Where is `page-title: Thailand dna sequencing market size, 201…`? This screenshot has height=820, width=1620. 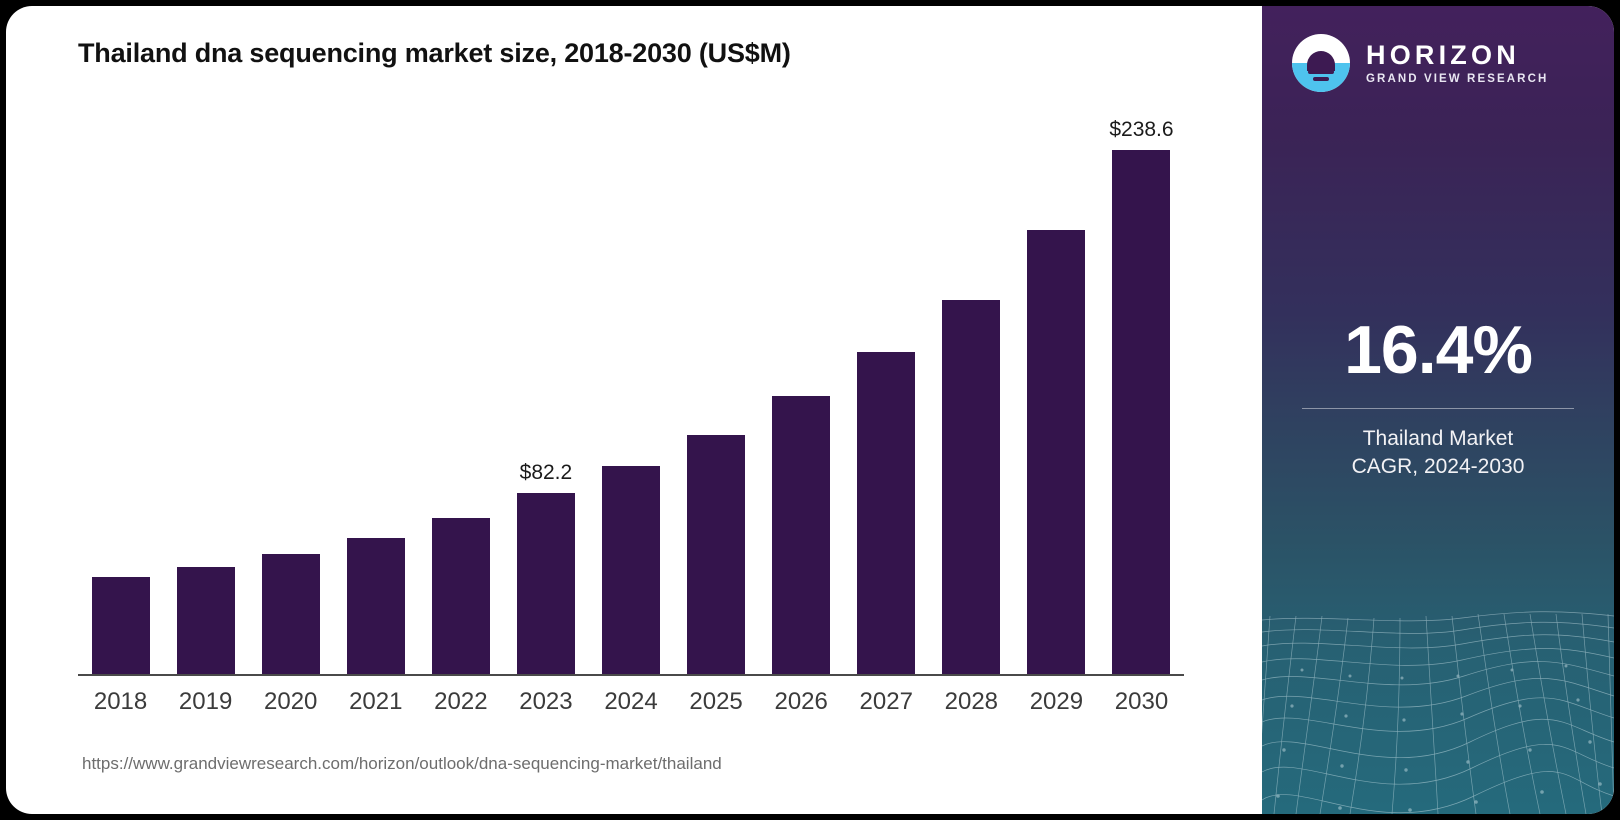 page-title: Thailand dna sequencing market size, 201… is located at coordinates (434, 53).